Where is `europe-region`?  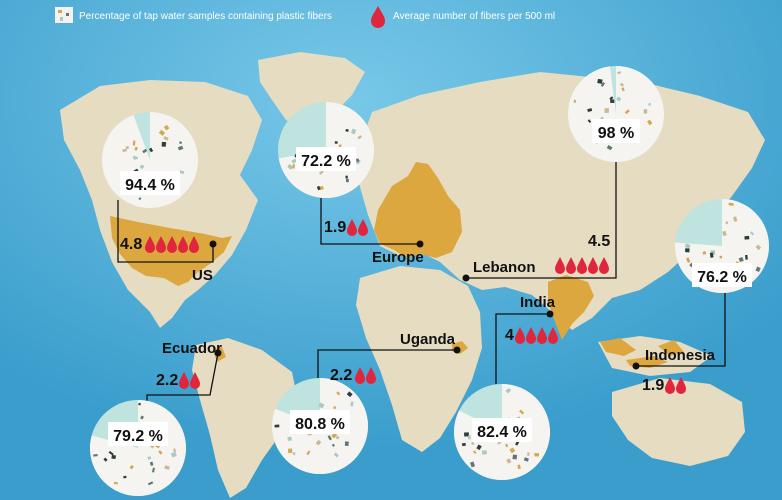
europe-region is located at coordinates (418, 210).